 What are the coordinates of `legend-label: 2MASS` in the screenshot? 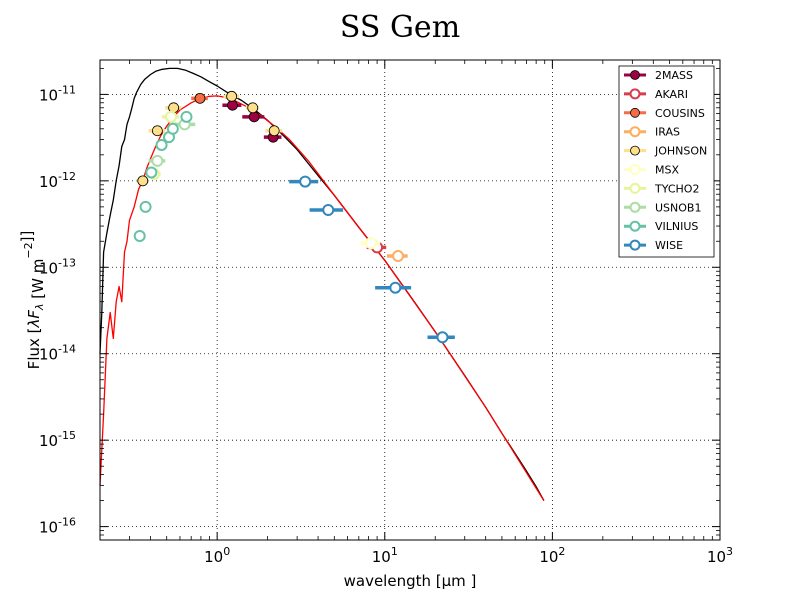 It's located at (674, 75).